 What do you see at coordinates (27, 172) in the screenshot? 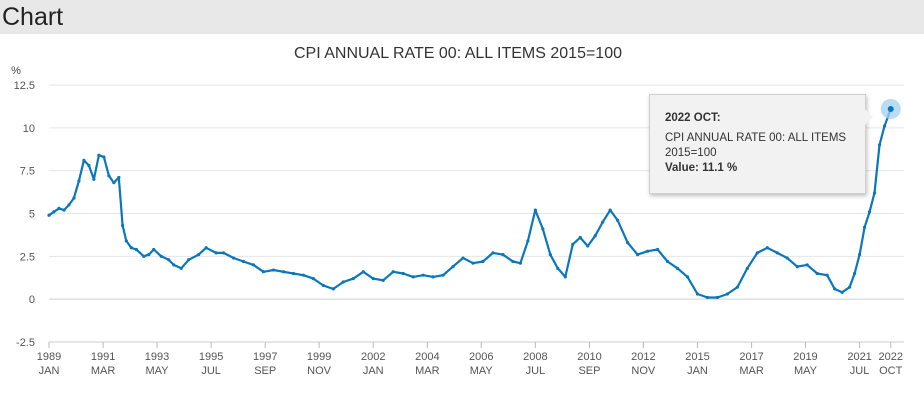
I see `y-tick-label: 7.5` at bounding box center [27, 172].